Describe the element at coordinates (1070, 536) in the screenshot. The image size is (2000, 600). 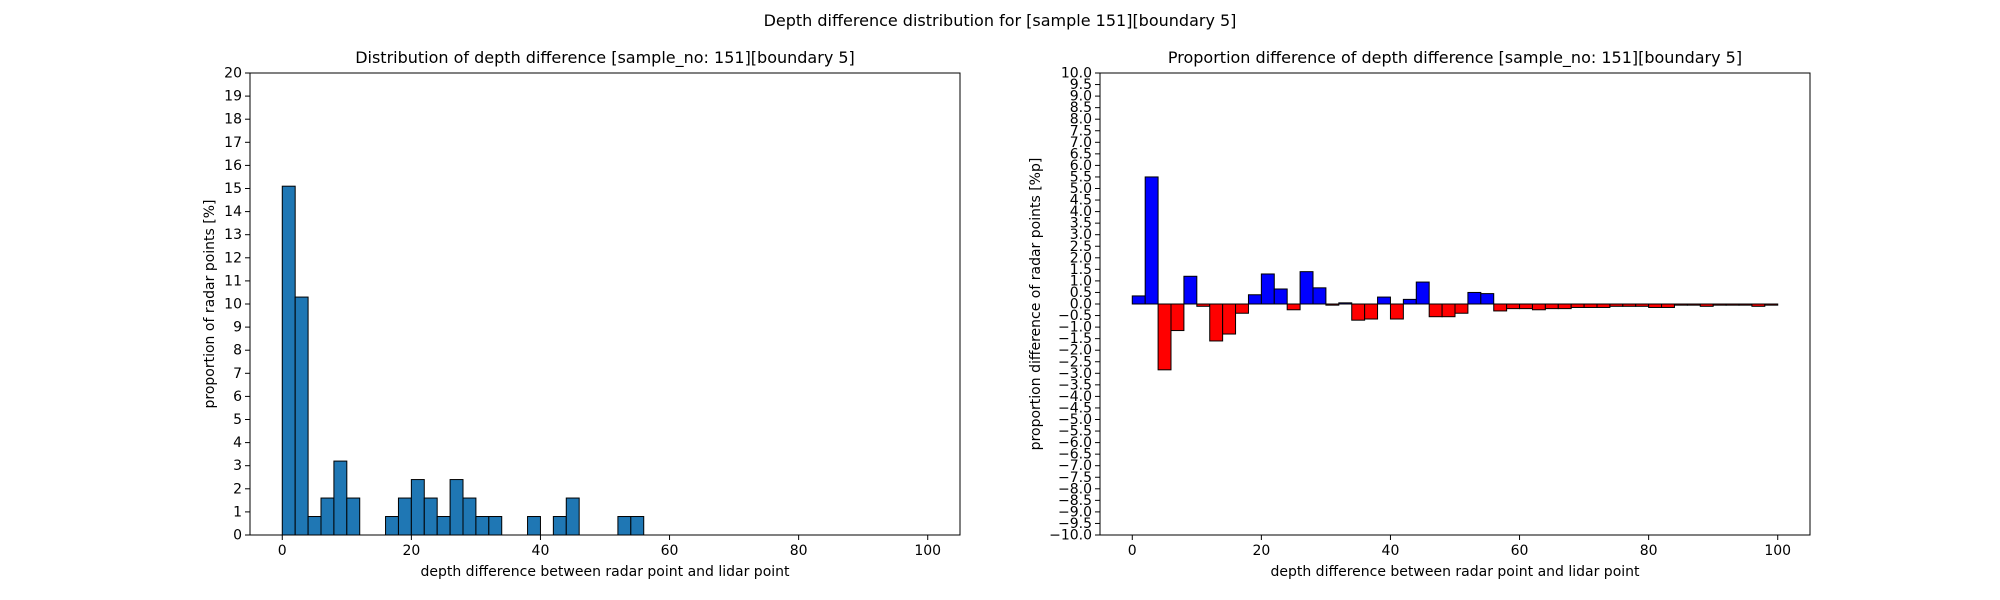
I see `proportion-difference-y-tick-label: −10.0` at that location.